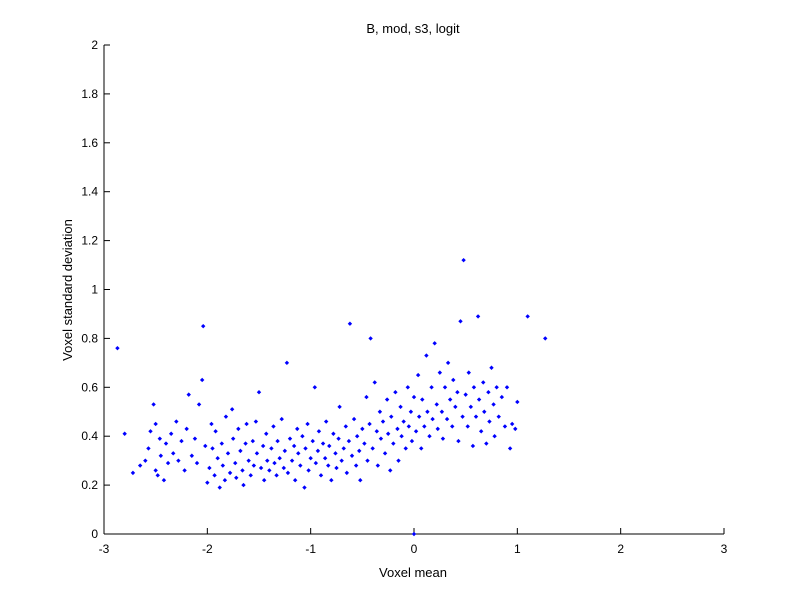 The width and height of the screenshot is (800, 600). Describe the element at coordinates (413, 572) in the screenshot. I see `x-axis-label: Voxel mean` at that location.